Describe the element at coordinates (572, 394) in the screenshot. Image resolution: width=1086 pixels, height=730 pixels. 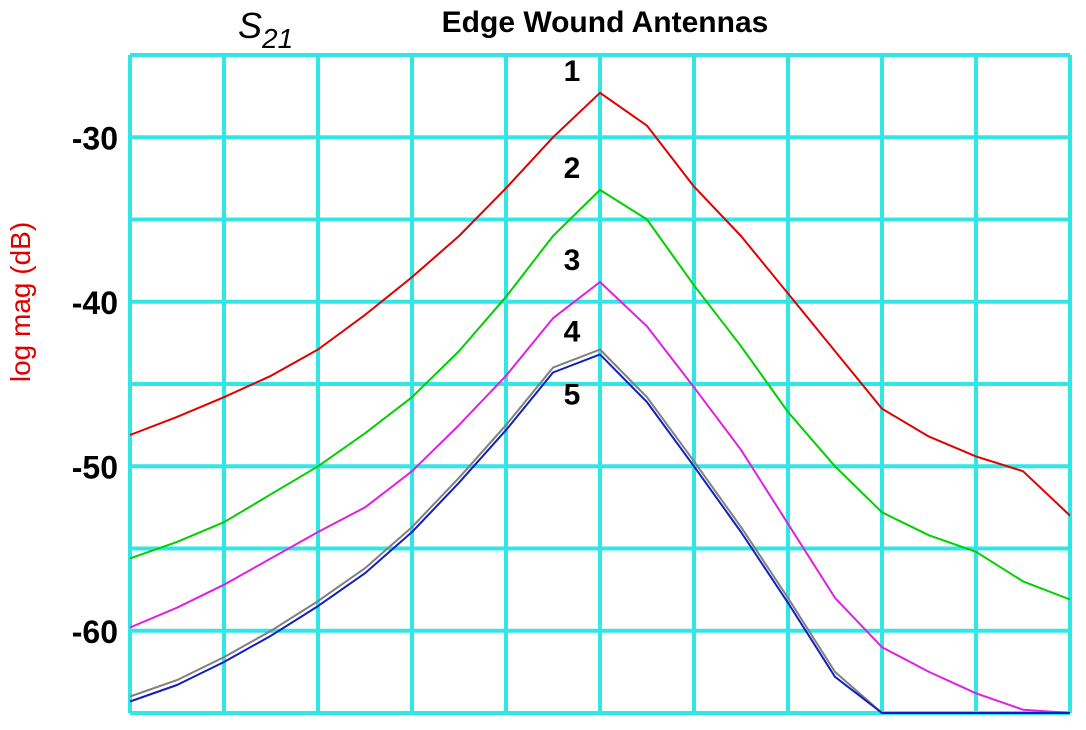
I see `curve-label-5: 5` at that location.